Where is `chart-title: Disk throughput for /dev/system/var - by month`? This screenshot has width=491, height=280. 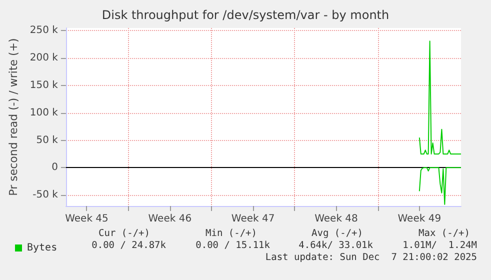 chart-title: Disk throughput for /dev/system/var - by month is located at coordinates (246, 15).